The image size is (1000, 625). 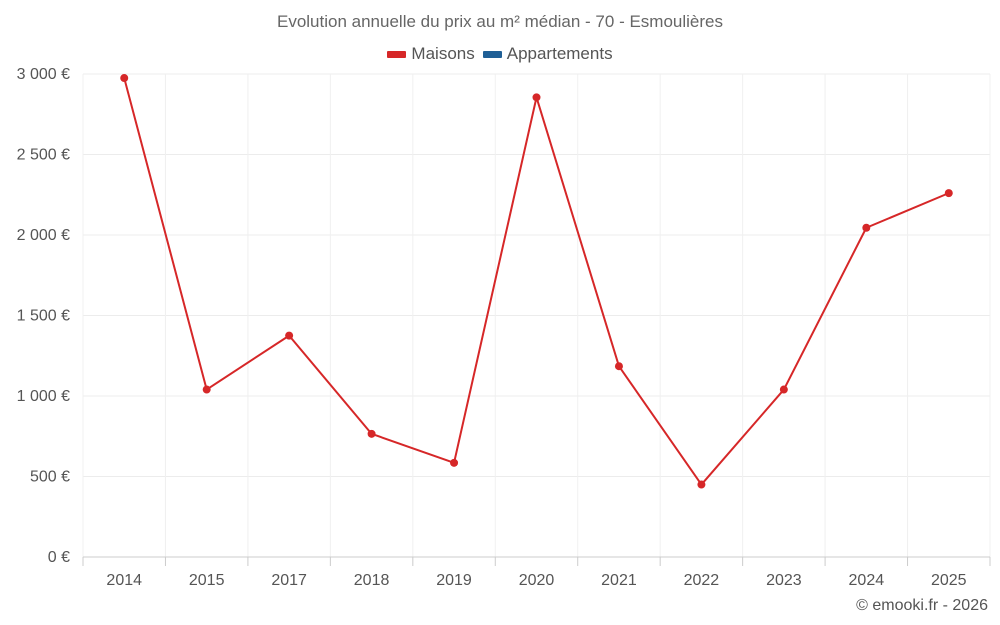 I want to click on legend-label-maisons: Maisons, so click(x=443, y=53).